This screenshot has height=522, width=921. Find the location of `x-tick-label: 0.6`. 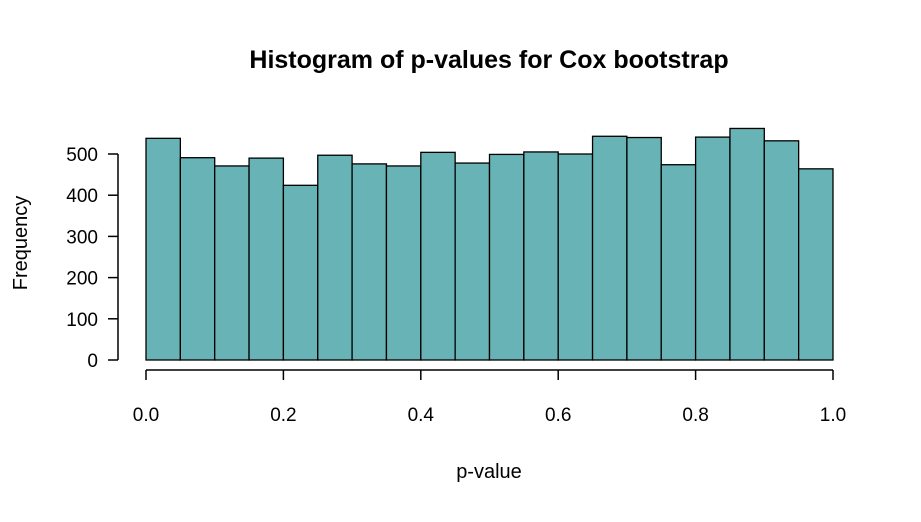

x-tick-label: 0.6 is located at coordinates (558, 415).